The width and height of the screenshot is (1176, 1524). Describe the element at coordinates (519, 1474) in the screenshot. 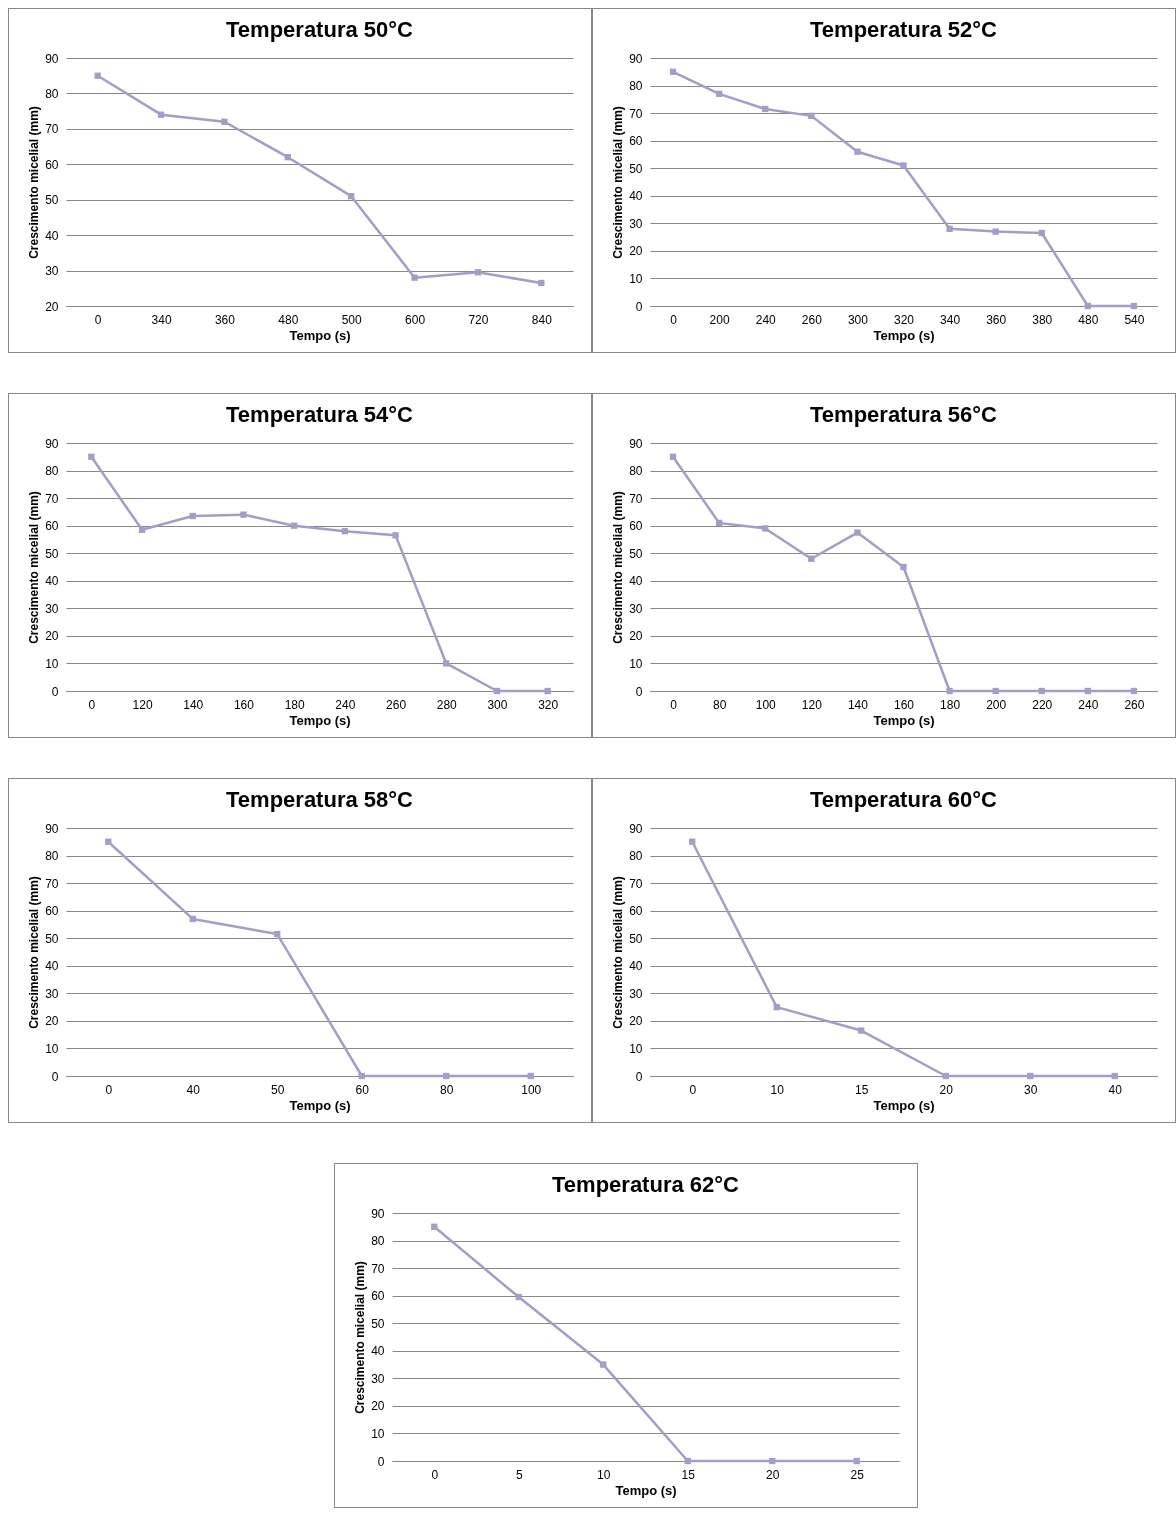

I see `x-tick-label: 5` at that location.